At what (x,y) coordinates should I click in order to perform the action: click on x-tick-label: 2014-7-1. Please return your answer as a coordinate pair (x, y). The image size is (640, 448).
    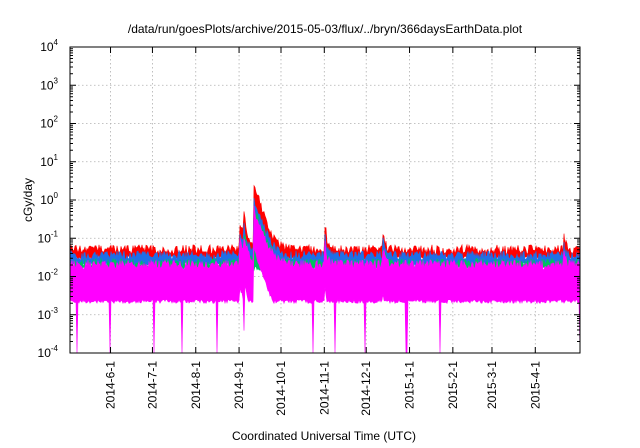
    Looking at the image, I should click on (152, 385).